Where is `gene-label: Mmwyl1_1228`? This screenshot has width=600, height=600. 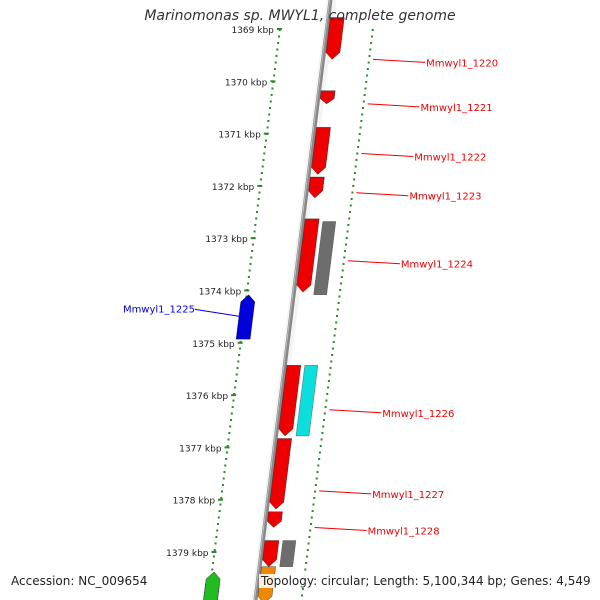
gene-label: Mmwyl1_1228 is located at coordinates (404, 531).